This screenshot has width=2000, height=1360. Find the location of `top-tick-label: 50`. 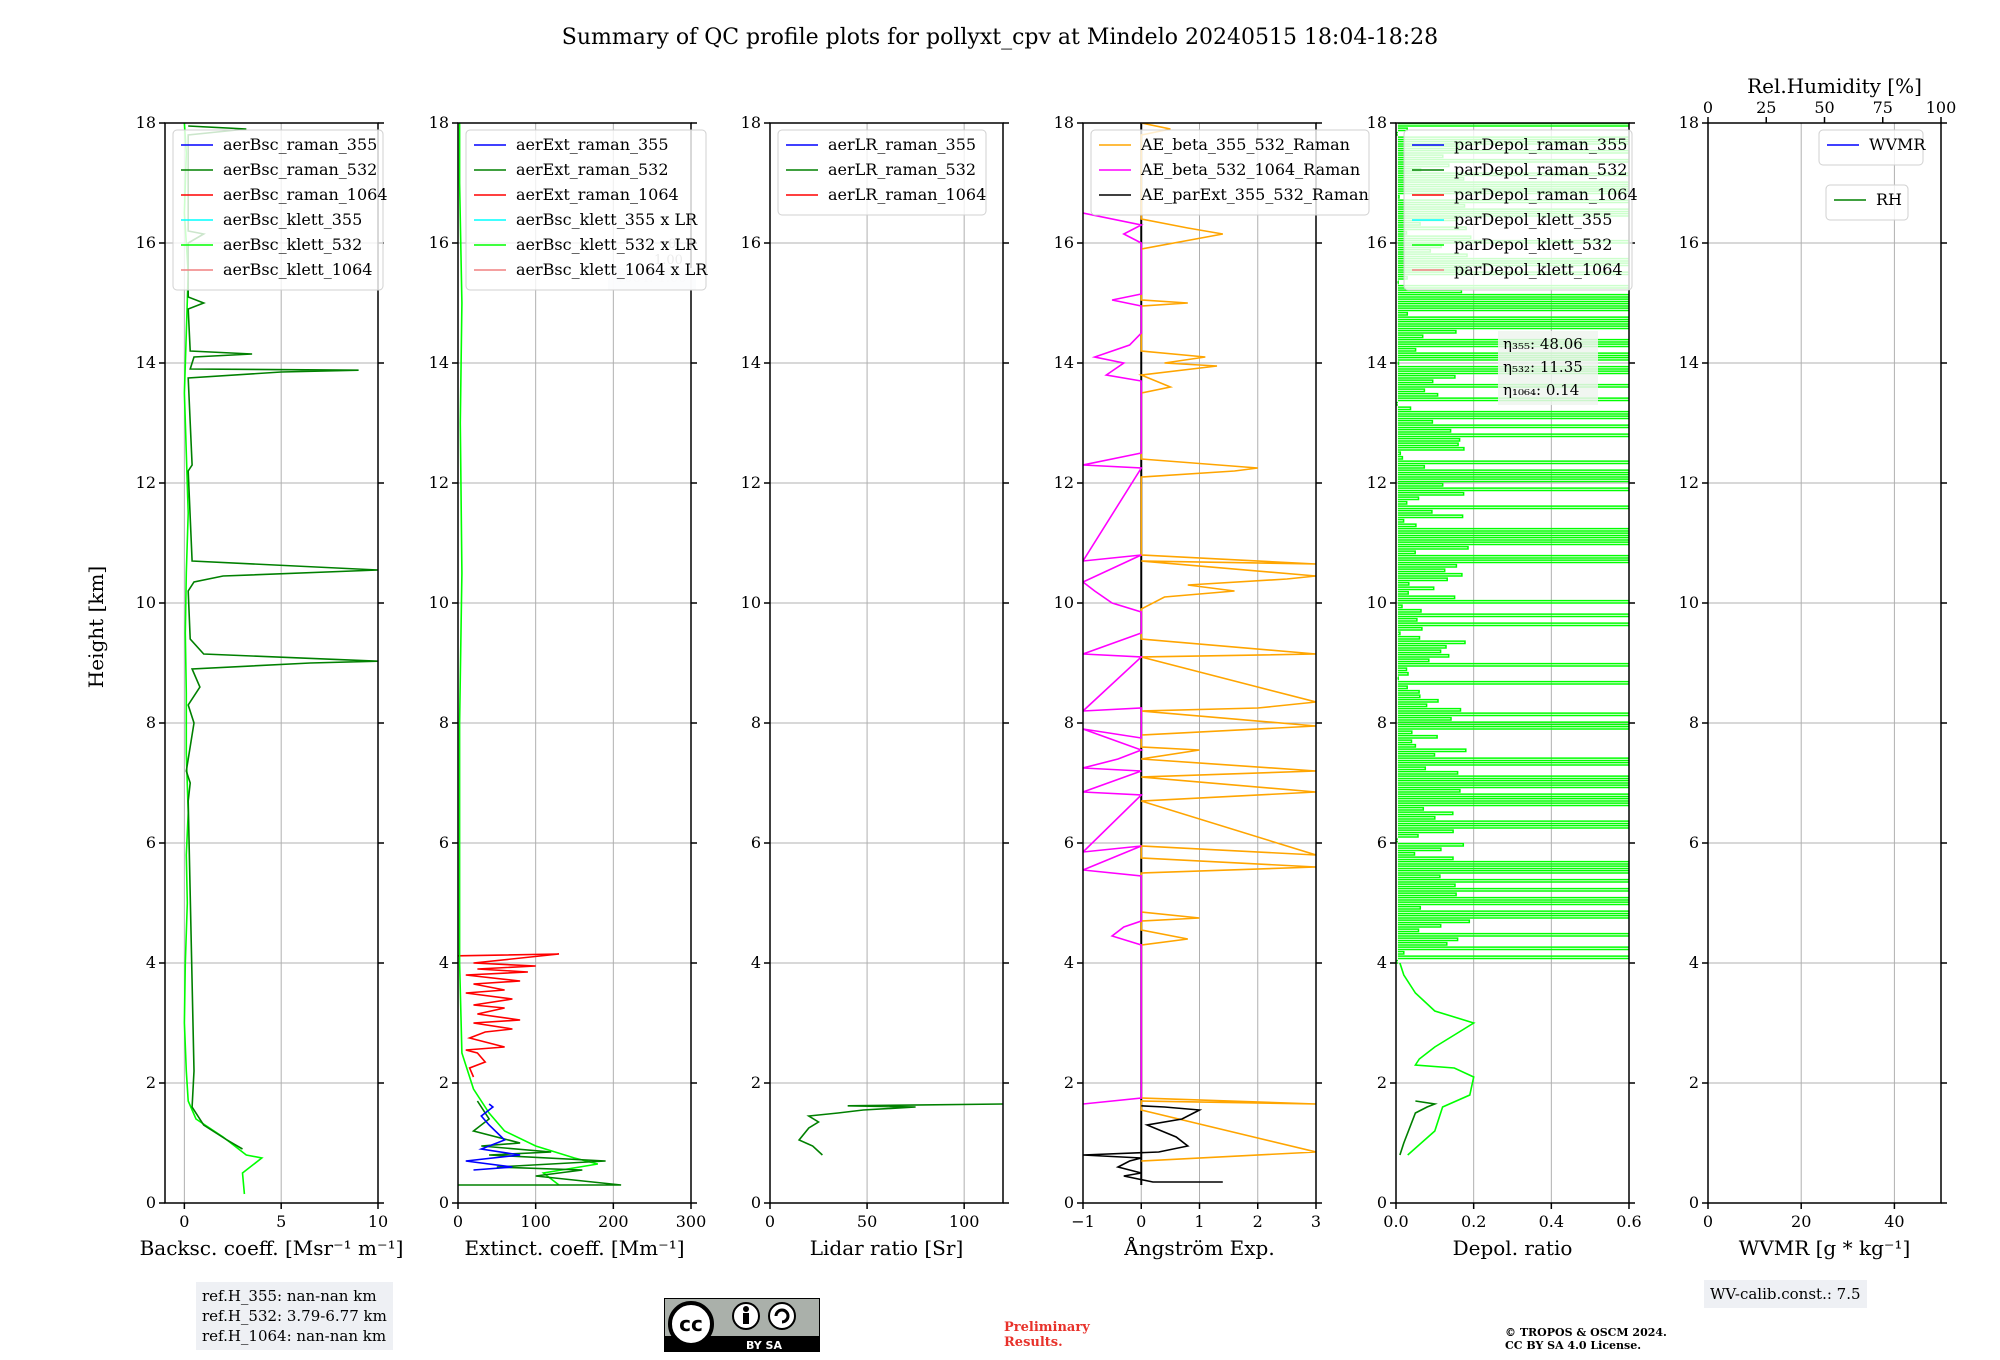

top-tick-label: 50 is located at coordinates (1824, 107).